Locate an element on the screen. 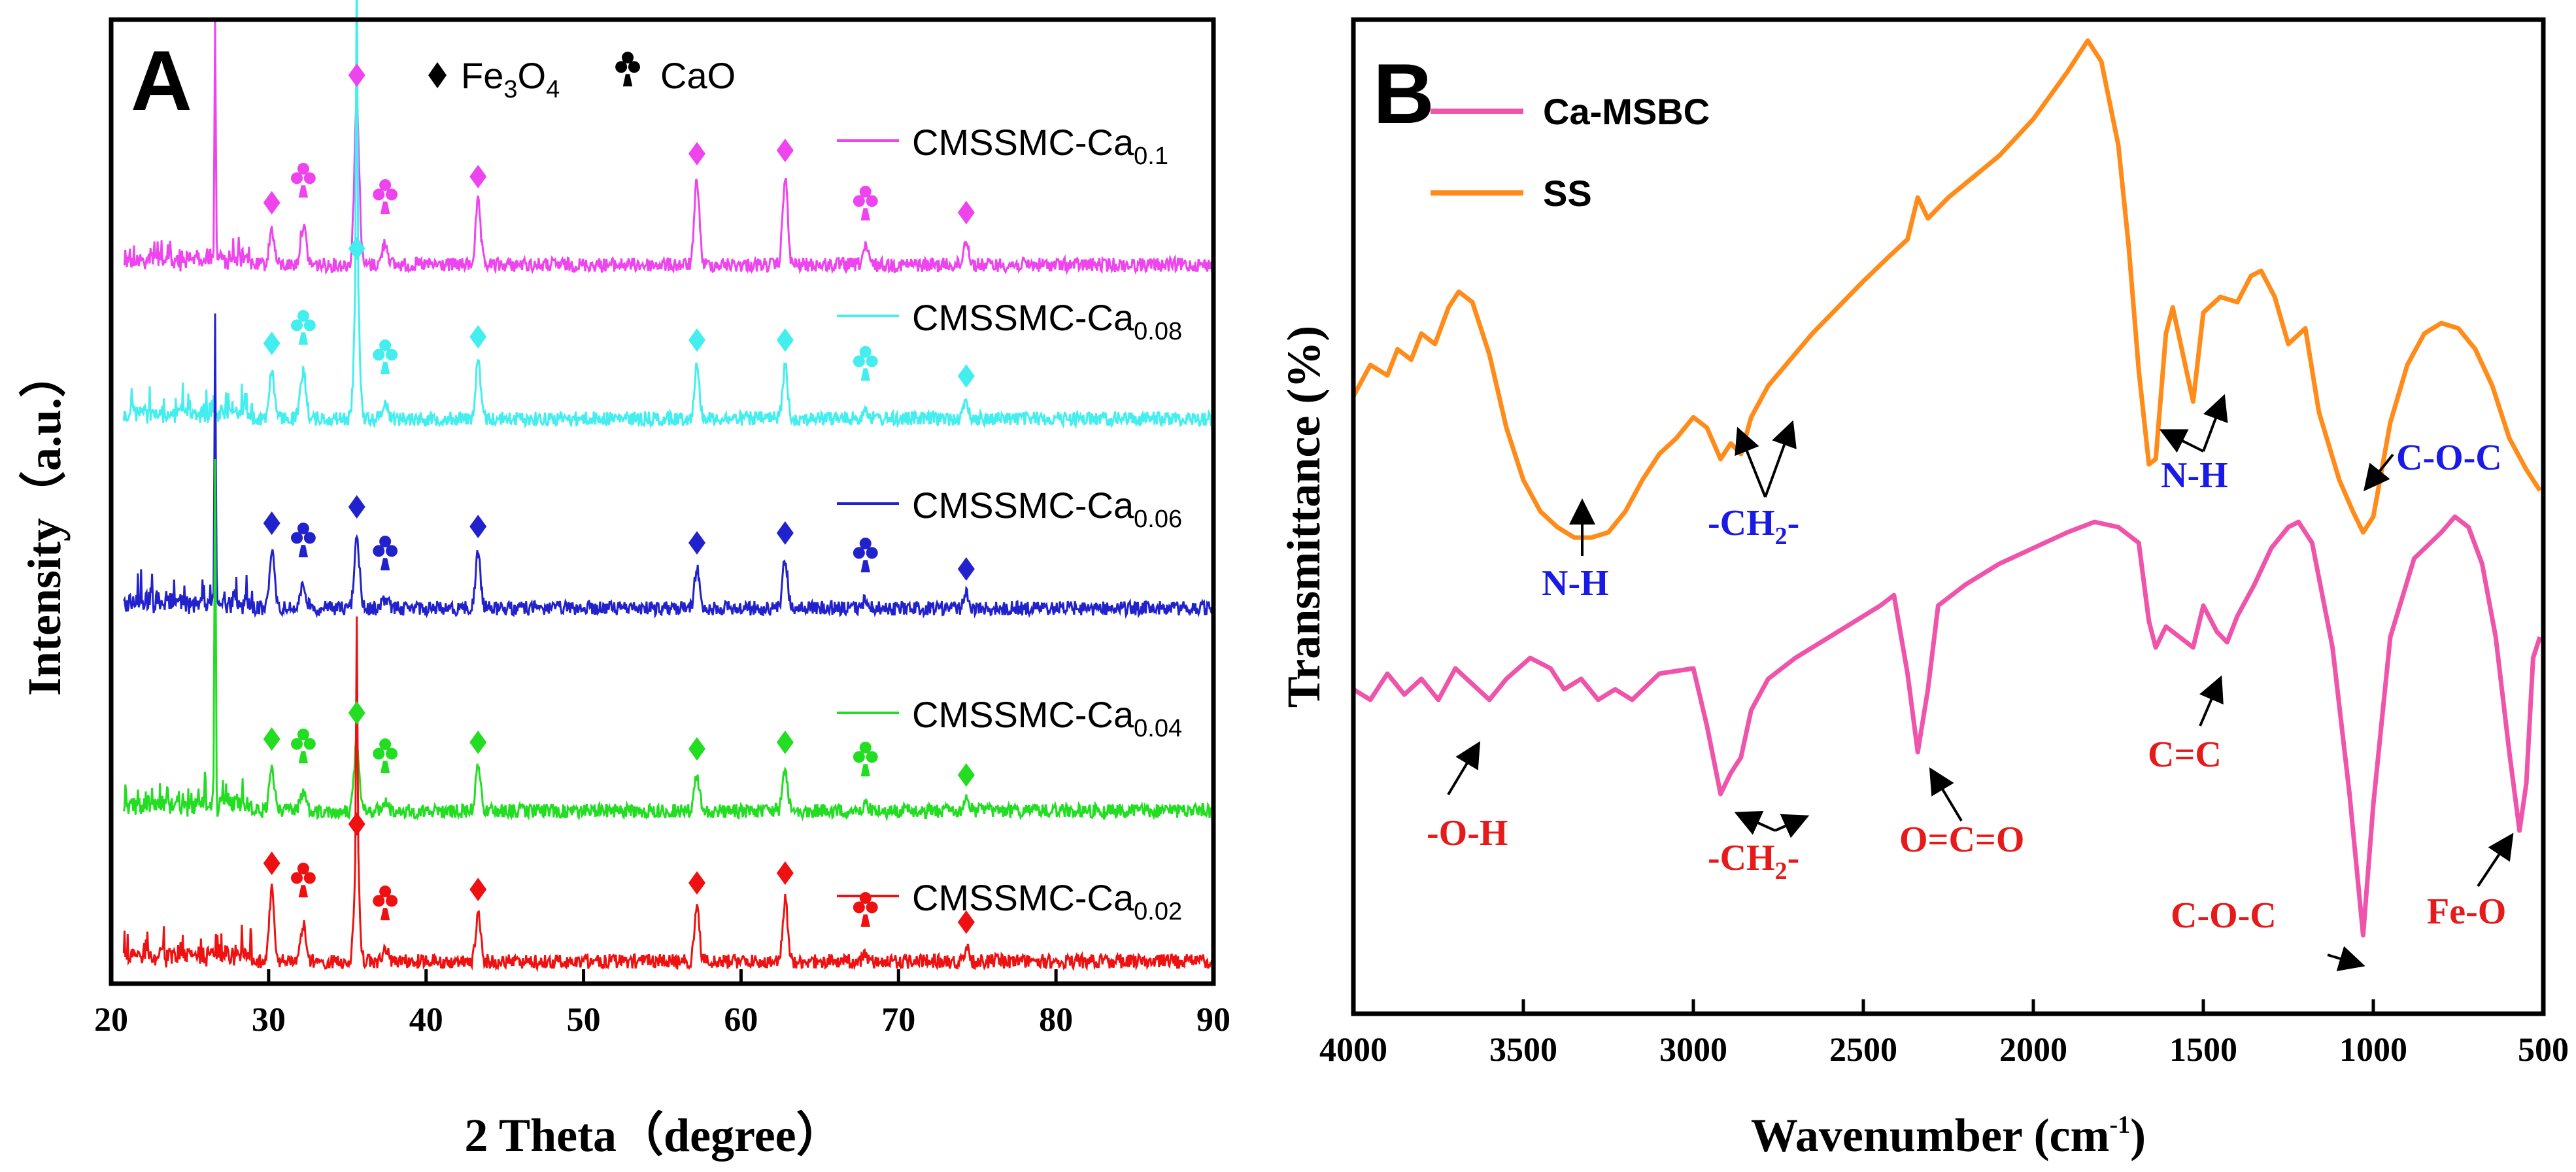  ftir-tick-label: 4000 is located at coordinates (1353, 1050).